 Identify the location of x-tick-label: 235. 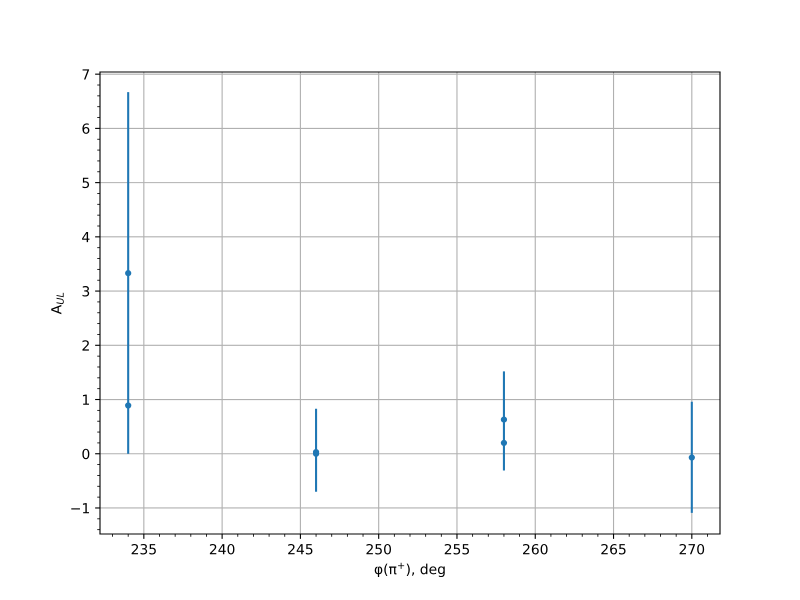
(144, 549).